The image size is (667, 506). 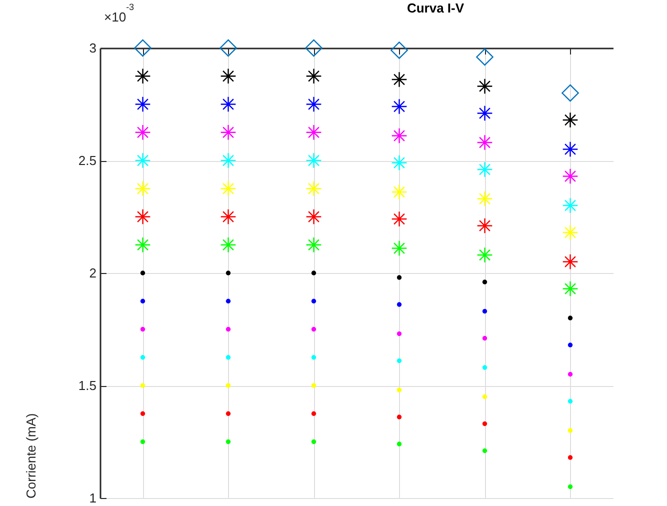 What do you see at coordinates (87, 385) in the screenshot?
I see `y-tick-label: 1.5` at bounding box center [87, 385].